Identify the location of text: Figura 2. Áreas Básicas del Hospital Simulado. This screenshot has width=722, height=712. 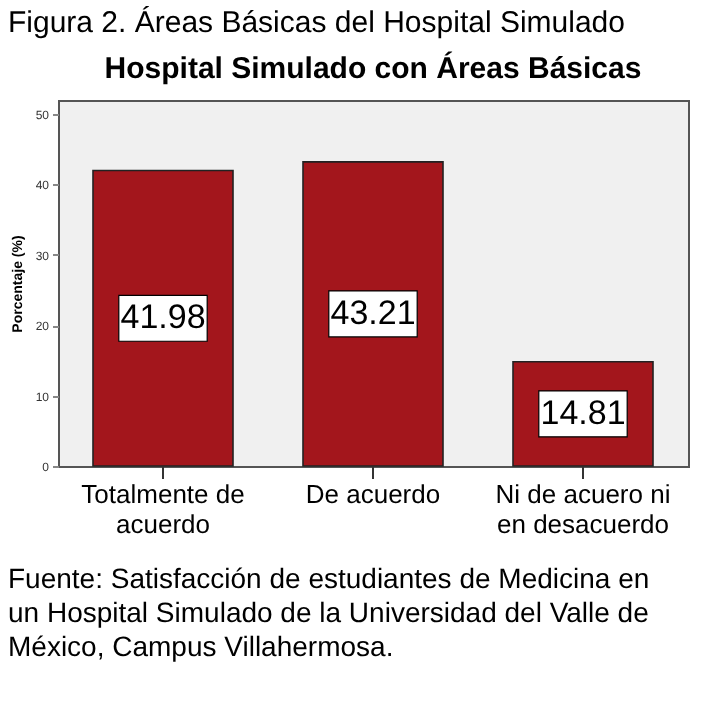
(316, 24).